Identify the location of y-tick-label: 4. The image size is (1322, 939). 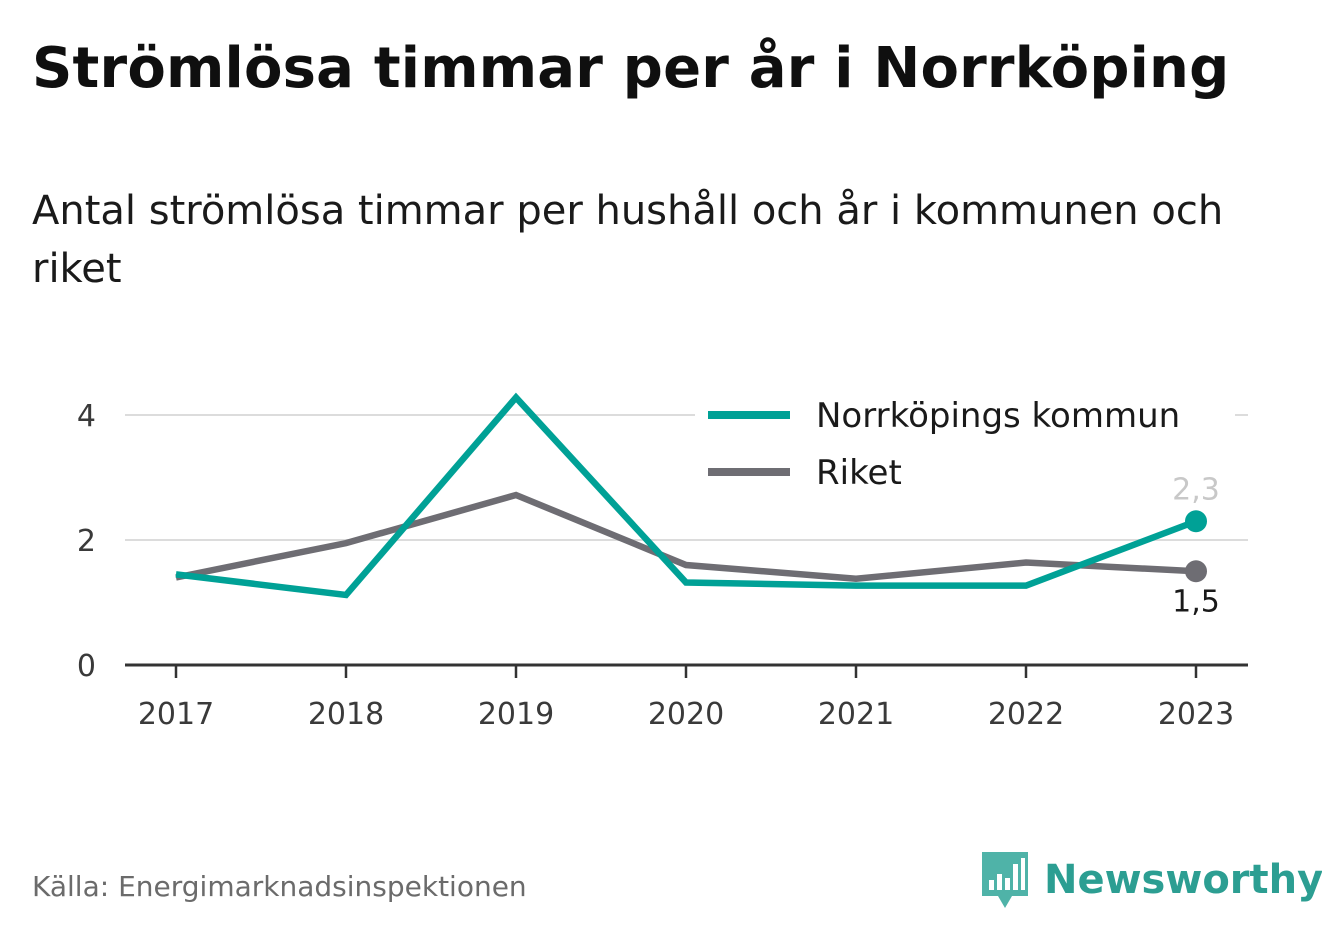
(86, 416).